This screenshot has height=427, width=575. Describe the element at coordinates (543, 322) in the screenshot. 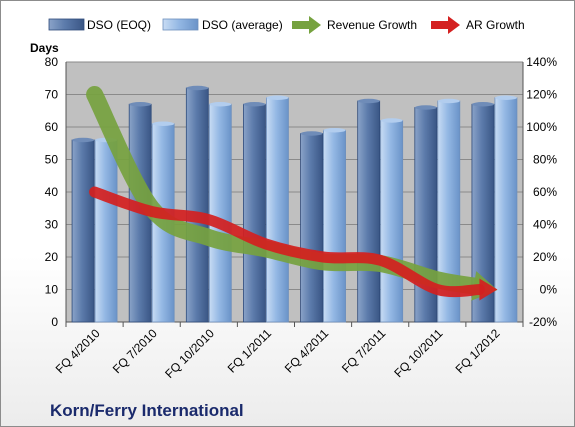

I see `right-tick-label: -20%` at that location.